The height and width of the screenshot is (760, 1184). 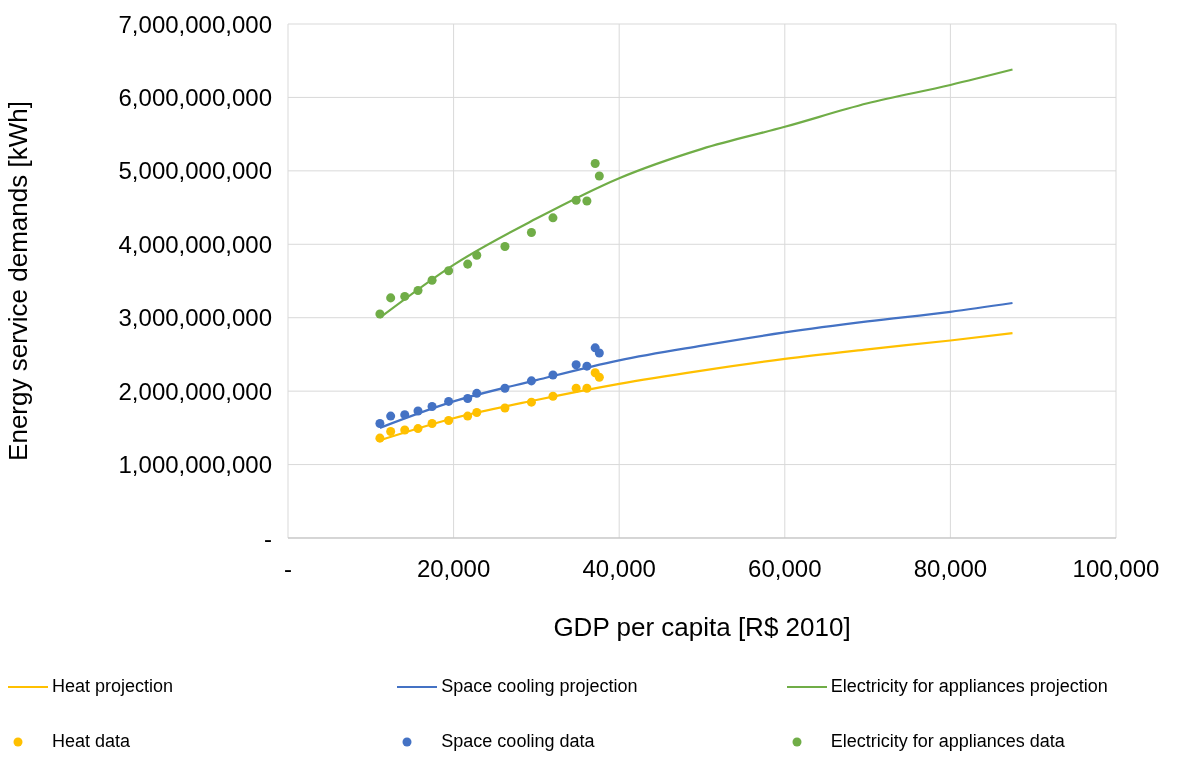 What do you see at coordinates (195, 24) in the screenshot?
I see `y-tick-label: 7,000,000,000` at bounding box center [195, 24].